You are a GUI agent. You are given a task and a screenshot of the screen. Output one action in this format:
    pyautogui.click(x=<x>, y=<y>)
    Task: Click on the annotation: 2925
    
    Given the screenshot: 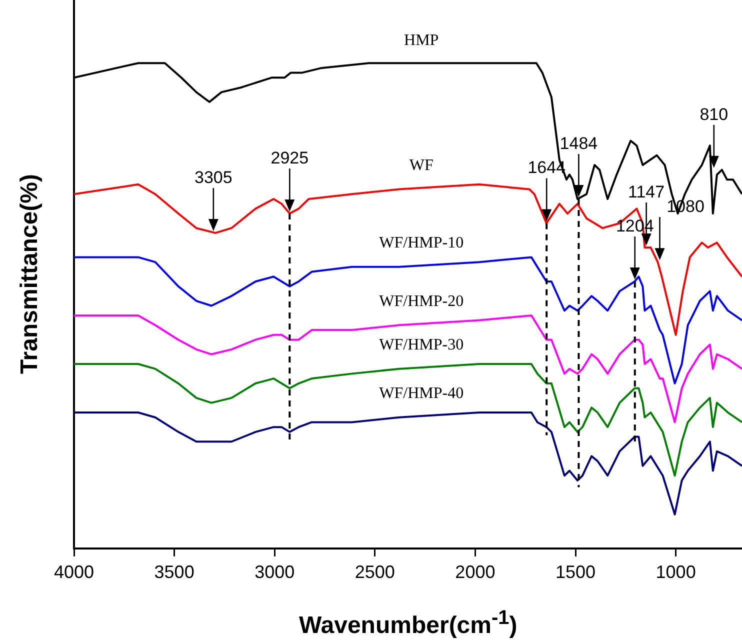 What is the action you would take?
    pyautogui.click(x=289, y=158)
    